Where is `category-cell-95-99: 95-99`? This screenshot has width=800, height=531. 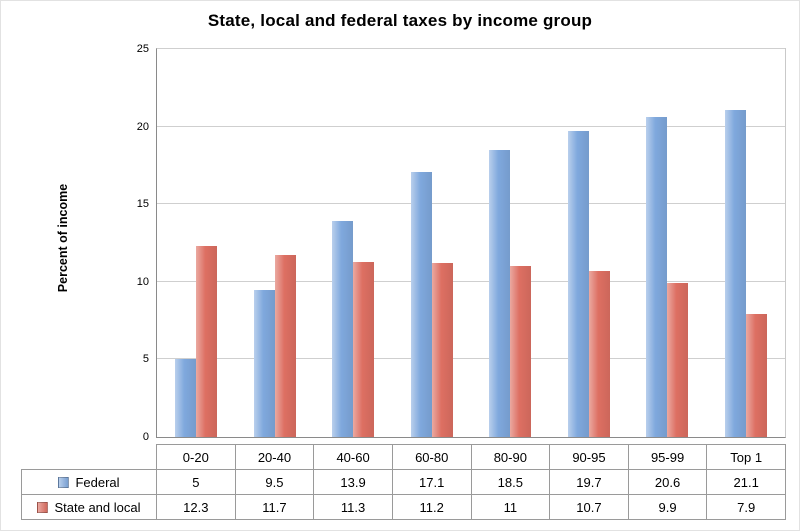
category-cell-95-99: 95-99 is located at coordinates (667, 457).